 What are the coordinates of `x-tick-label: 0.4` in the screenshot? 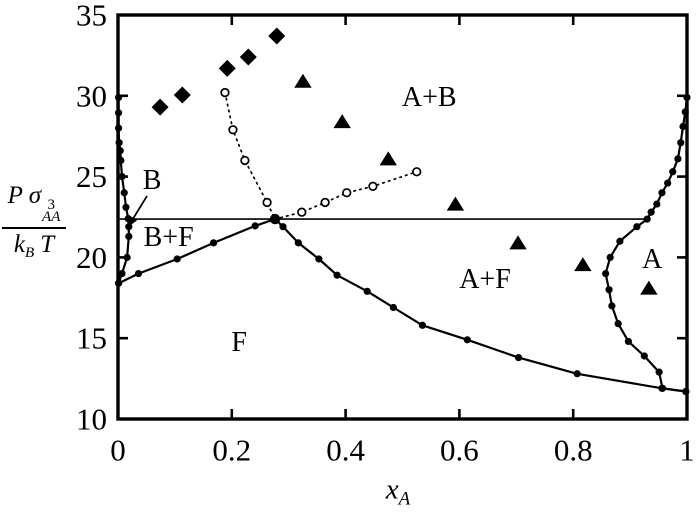 It's located at (345, 450).